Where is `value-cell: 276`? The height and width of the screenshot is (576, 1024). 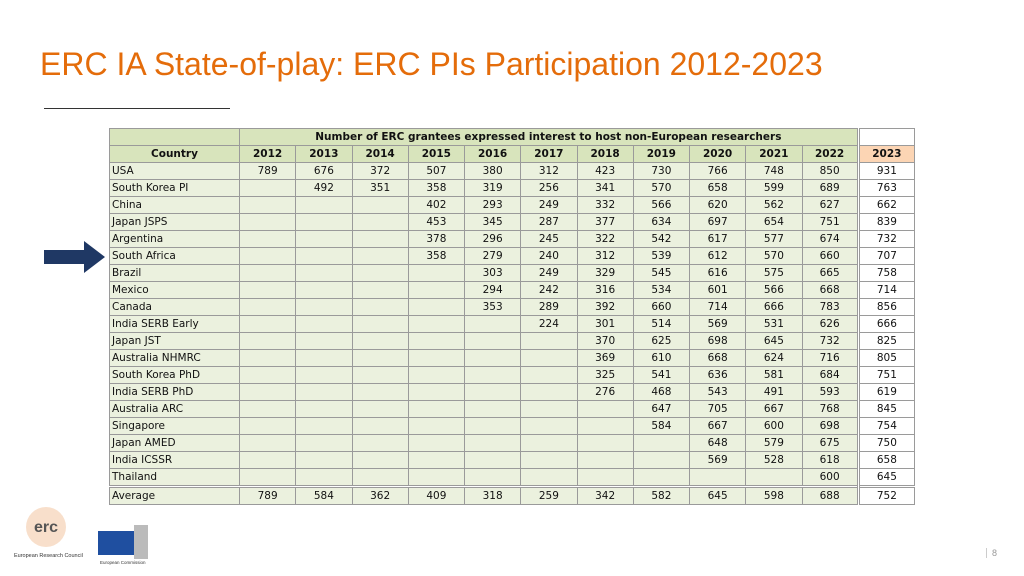
value-cell: 276 is located at coordinates (605, 392).